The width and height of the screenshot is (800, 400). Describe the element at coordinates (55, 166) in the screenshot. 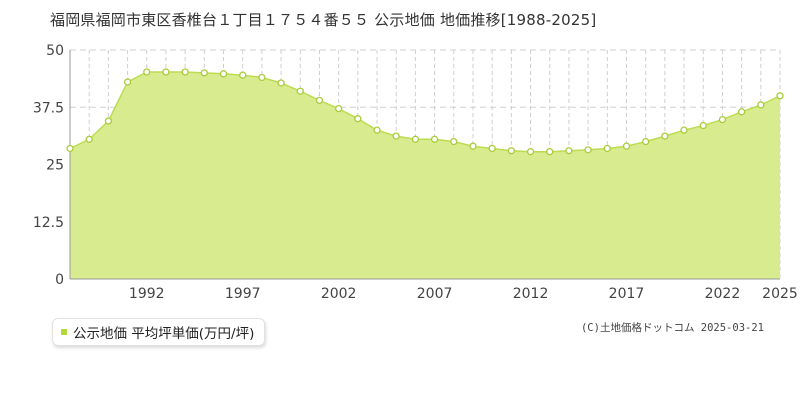

I see `y-tick-label: 25` at that location.